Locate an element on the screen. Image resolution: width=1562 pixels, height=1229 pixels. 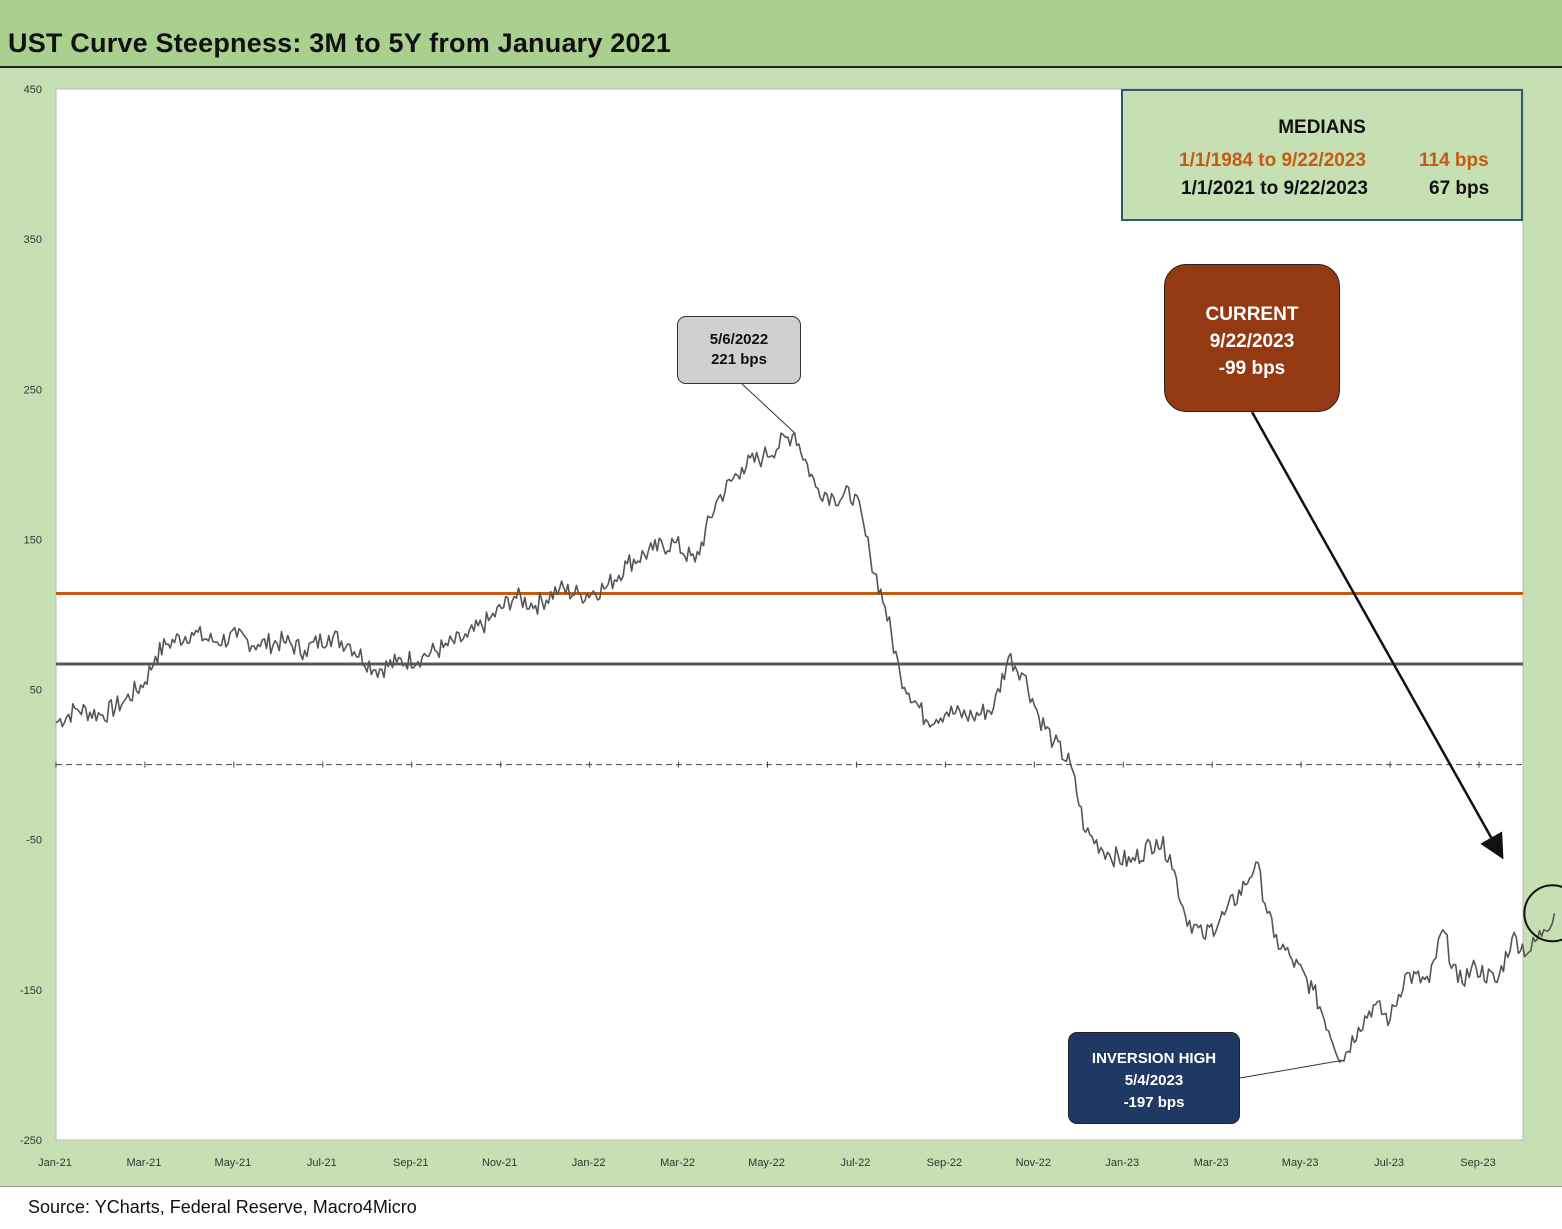
peak-value: 221 bps is located at coordinates (739, 359).